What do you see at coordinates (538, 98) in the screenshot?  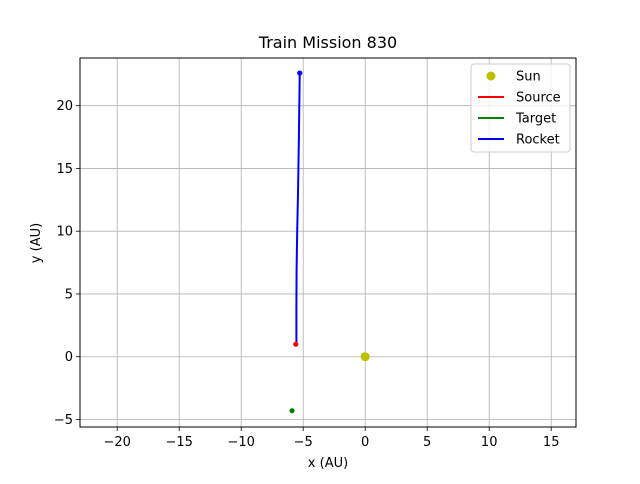 I see `legend-source-label: Source` at bounding box center [538, 98].